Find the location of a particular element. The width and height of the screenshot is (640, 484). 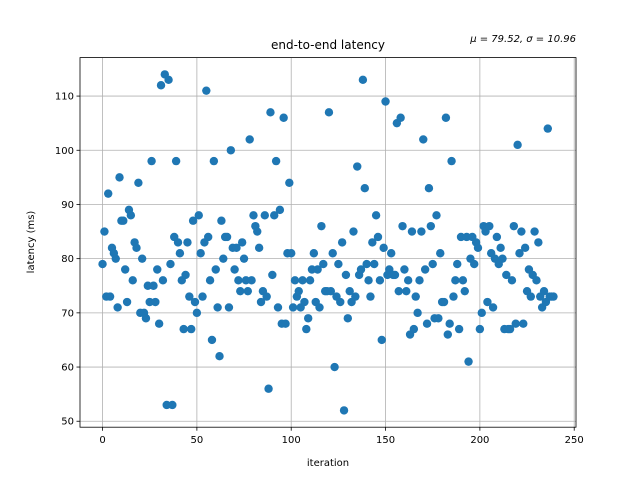

y-tick-label: 90 is located at coordinates (67, 205).